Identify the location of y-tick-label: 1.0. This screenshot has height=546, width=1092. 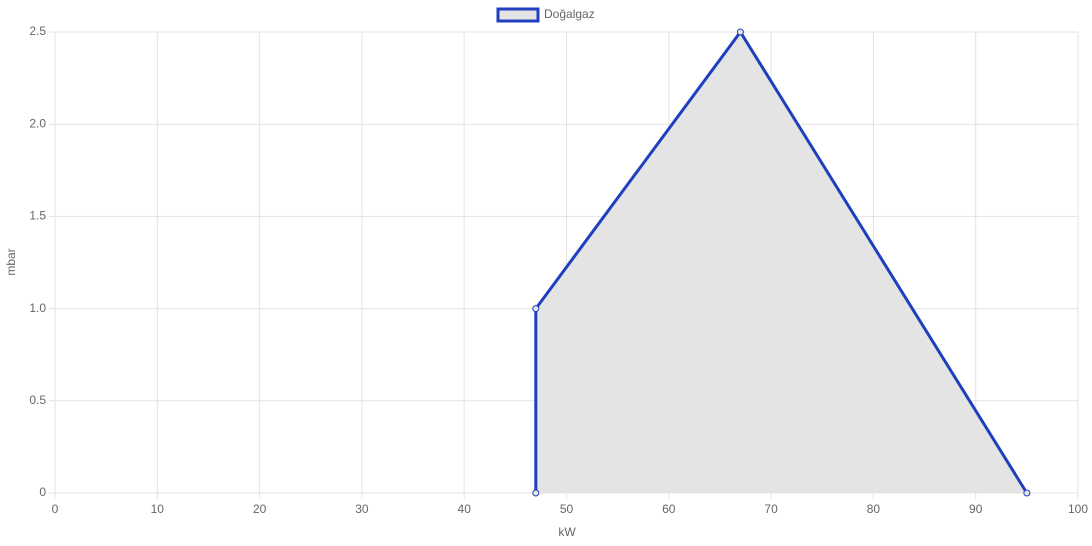
(37, 308).